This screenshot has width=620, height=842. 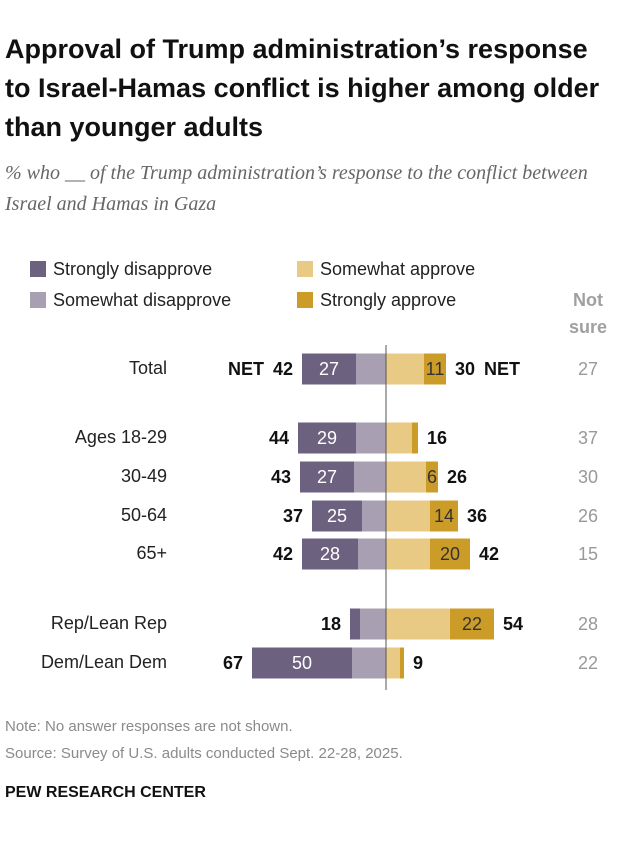 What do you see at coordinates (588, 663) in the screenshot?
I see `not-sure-value: 22` at bounding box center [588, 663].